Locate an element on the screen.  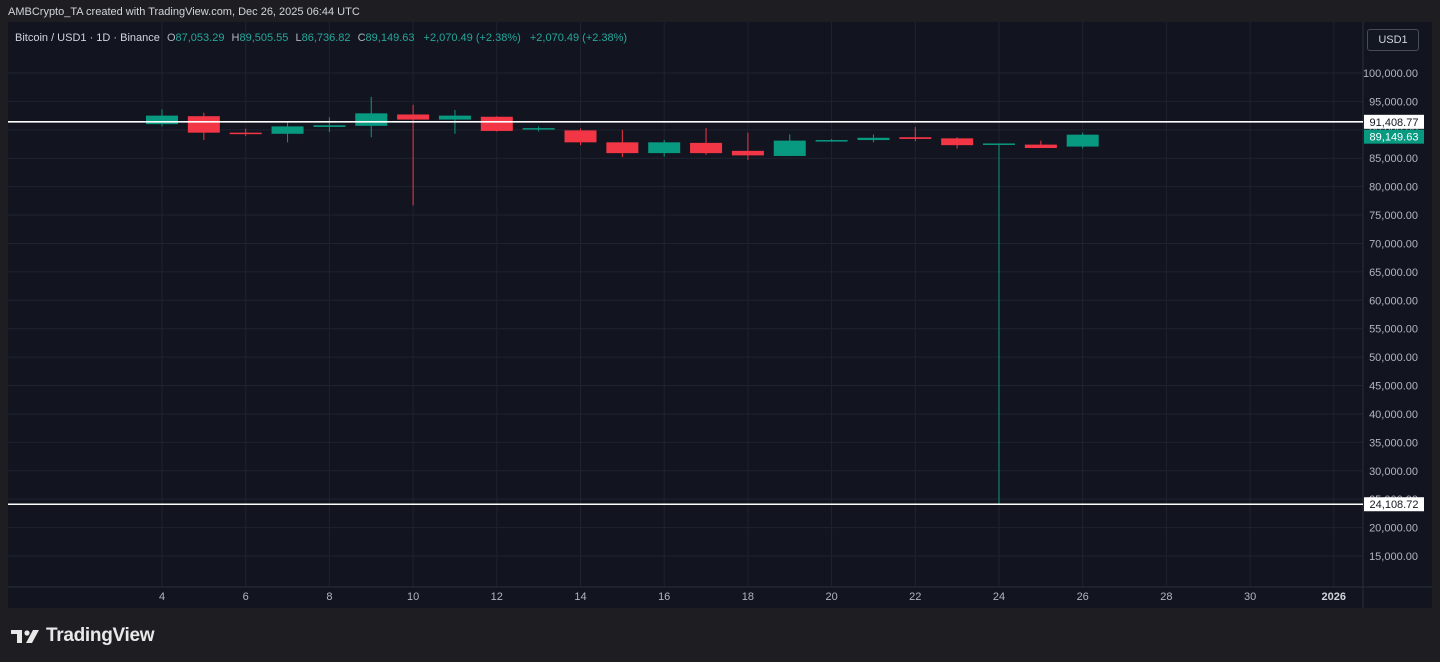
x-tick-label: 24 is located at coordinates (999, 597).